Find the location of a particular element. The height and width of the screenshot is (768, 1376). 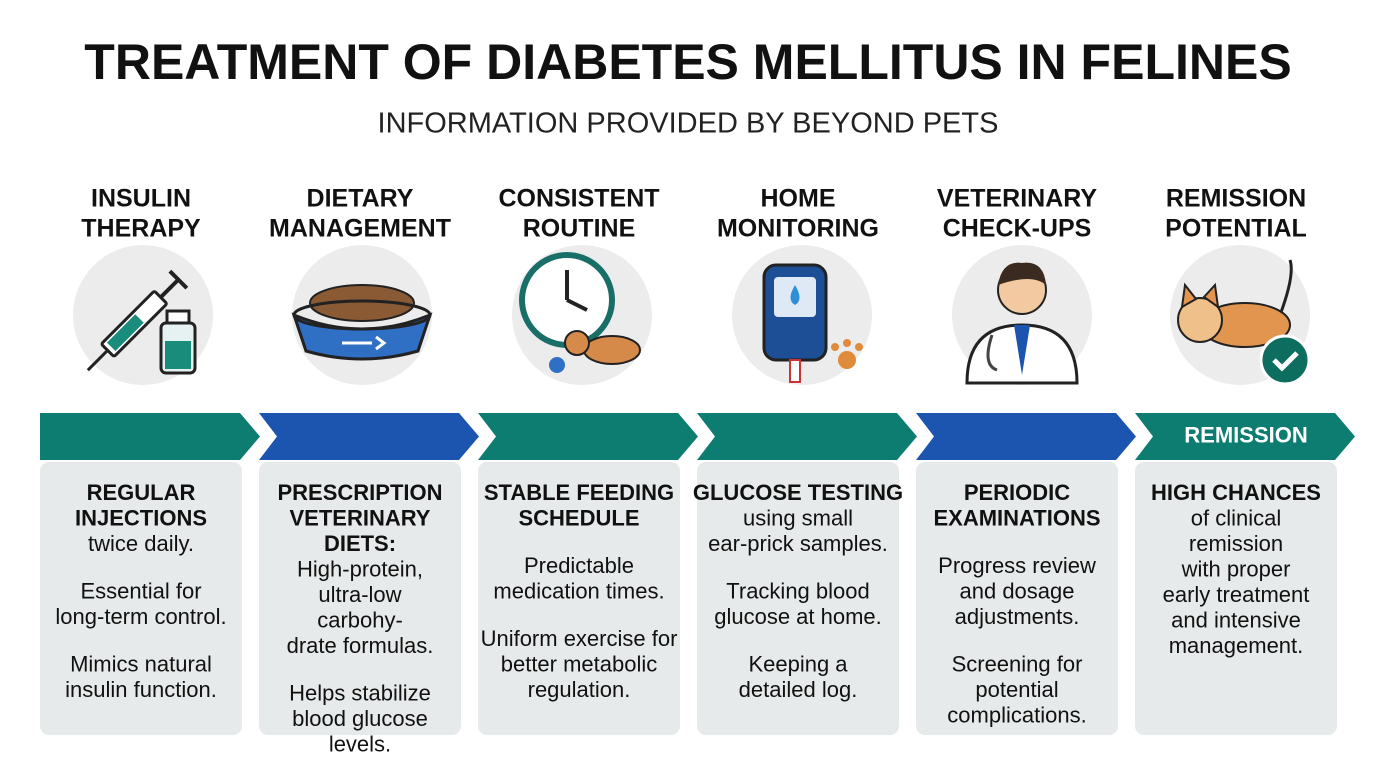

card-text: ultra-low is located at coordinates (359, 594).